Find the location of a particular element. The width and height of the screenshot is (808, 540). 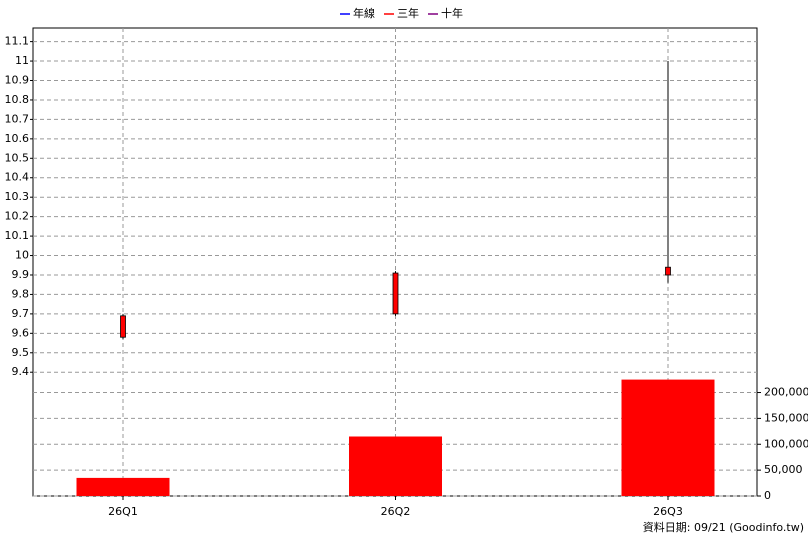

y2-tick-label: 200,000 is located at coordinates (786, 392).